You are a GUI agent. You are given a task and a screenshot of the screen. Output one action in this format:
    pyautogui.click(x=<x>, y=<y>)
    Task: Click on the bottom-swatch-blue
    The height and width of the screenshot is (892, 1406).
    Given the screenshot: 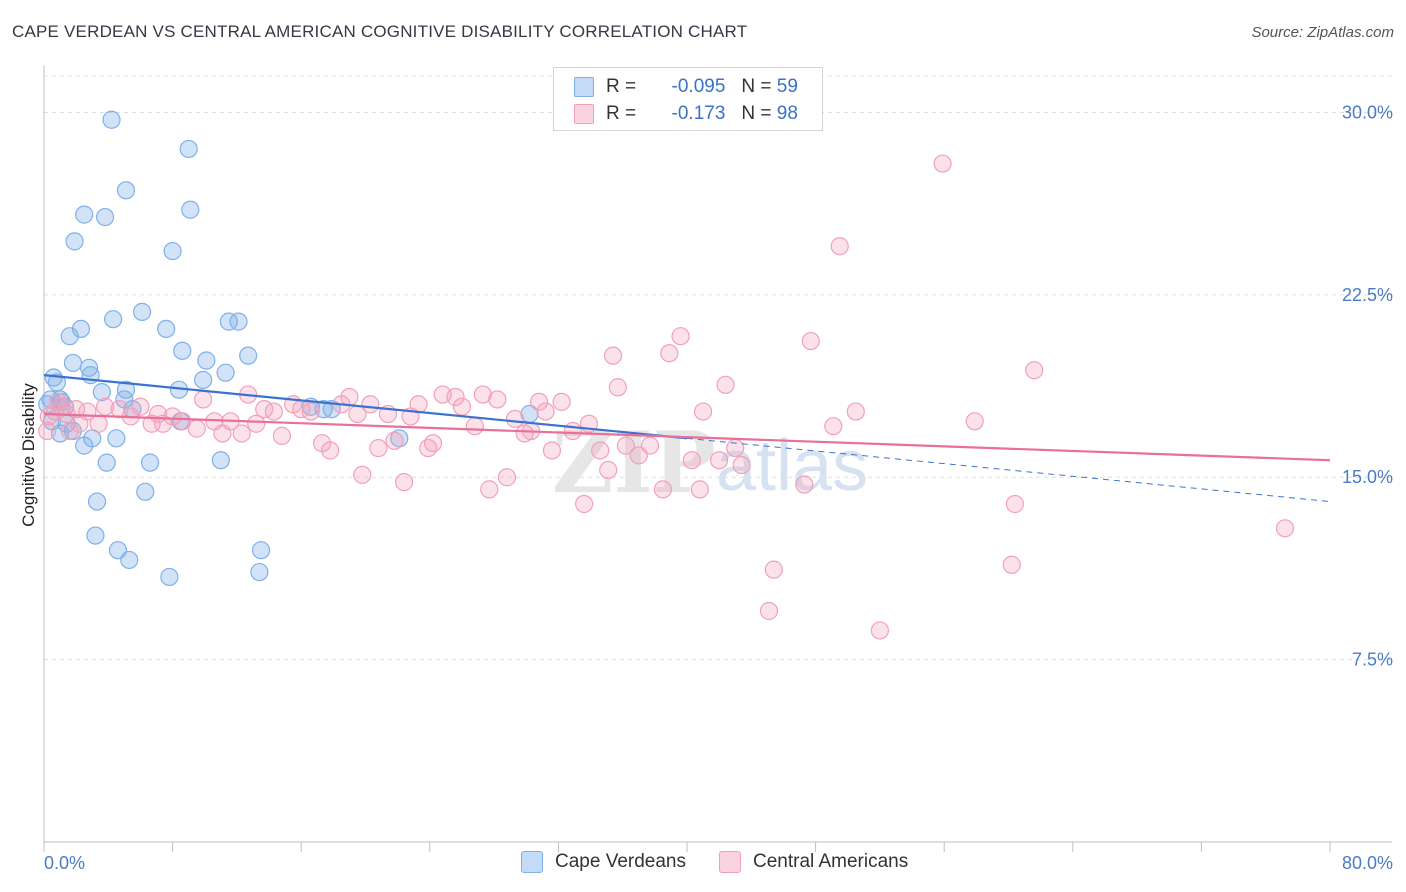 What is the action you would take?
    pyautogui.click(x=532, y=862)
    